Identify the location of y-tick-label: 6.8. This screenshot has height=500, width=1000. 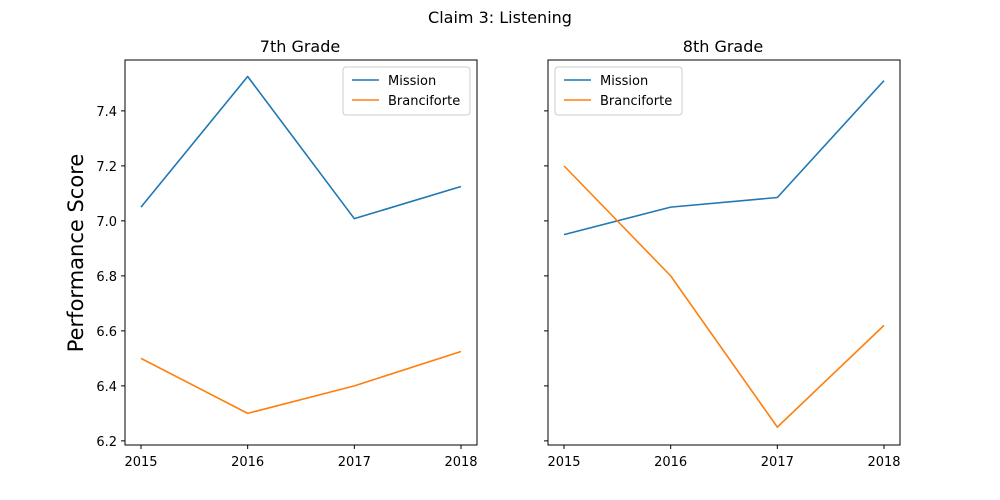
(106, 277).